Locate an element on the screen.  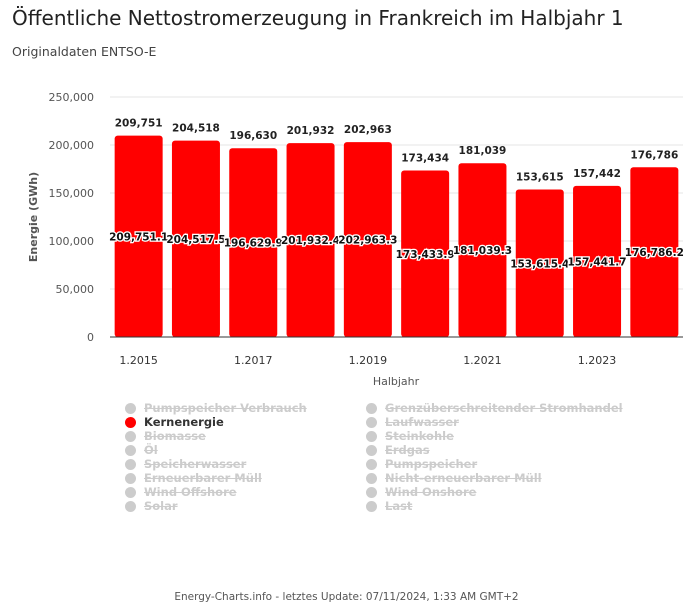
legend-label: Solar is located at coordinates (161, 506).